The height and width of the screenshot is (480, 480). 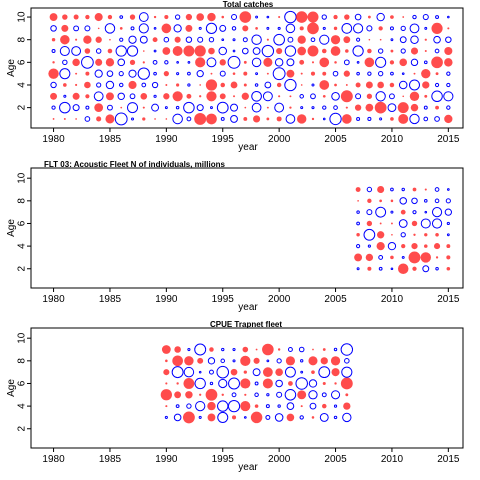 What do you see at coordinates (248, 4) in the screenshot?
I see `panel-title: Total catches` at bounding box center [248, 4].